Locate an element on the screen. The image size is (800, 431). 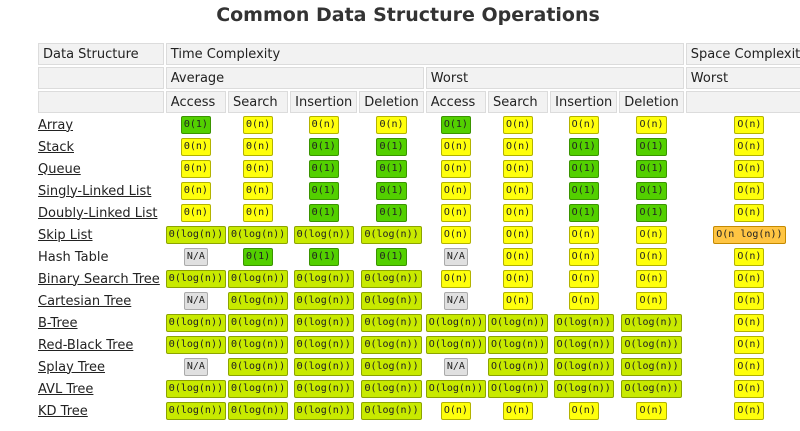
data-structure-link: Singly-Linked List is located at coordinates (95, 191).